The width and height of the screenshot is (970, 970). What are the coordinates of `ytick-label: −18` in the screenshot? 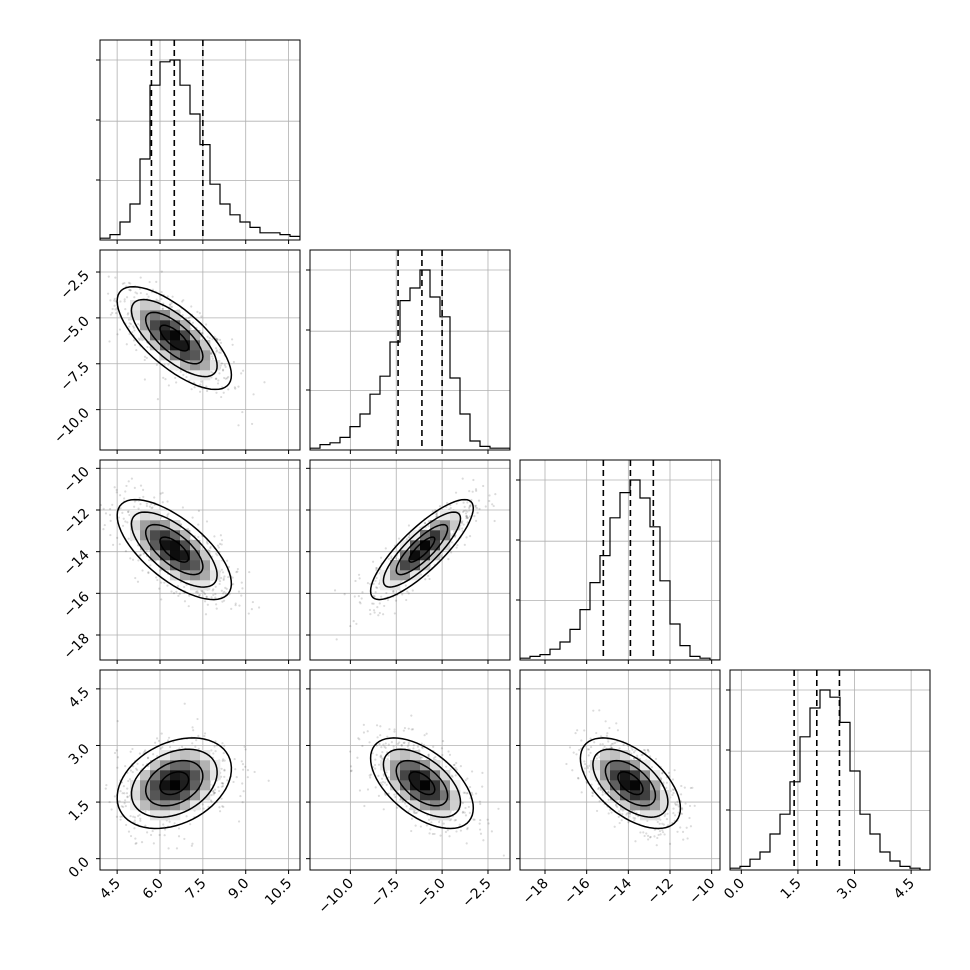 It's located at (77, 647).